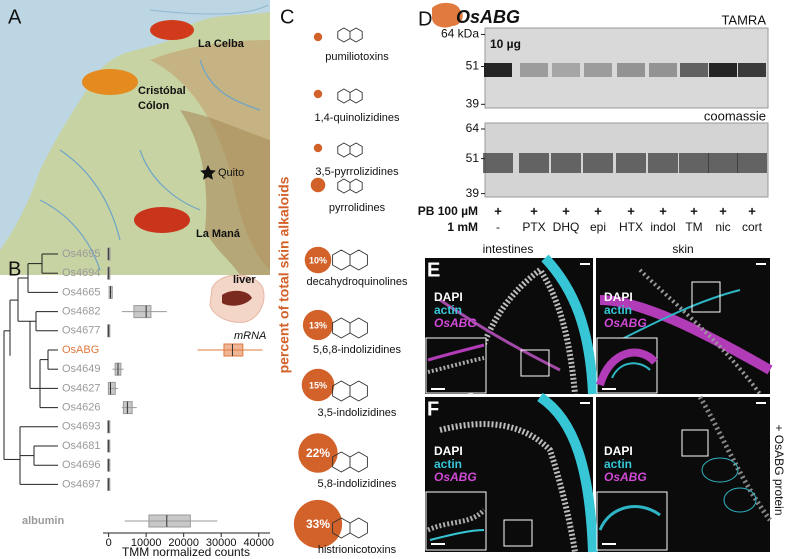  What do you see at coordinates (693, 227) in the screenshot?
I see `lane-label: TM` at bounding box center [693, 227].